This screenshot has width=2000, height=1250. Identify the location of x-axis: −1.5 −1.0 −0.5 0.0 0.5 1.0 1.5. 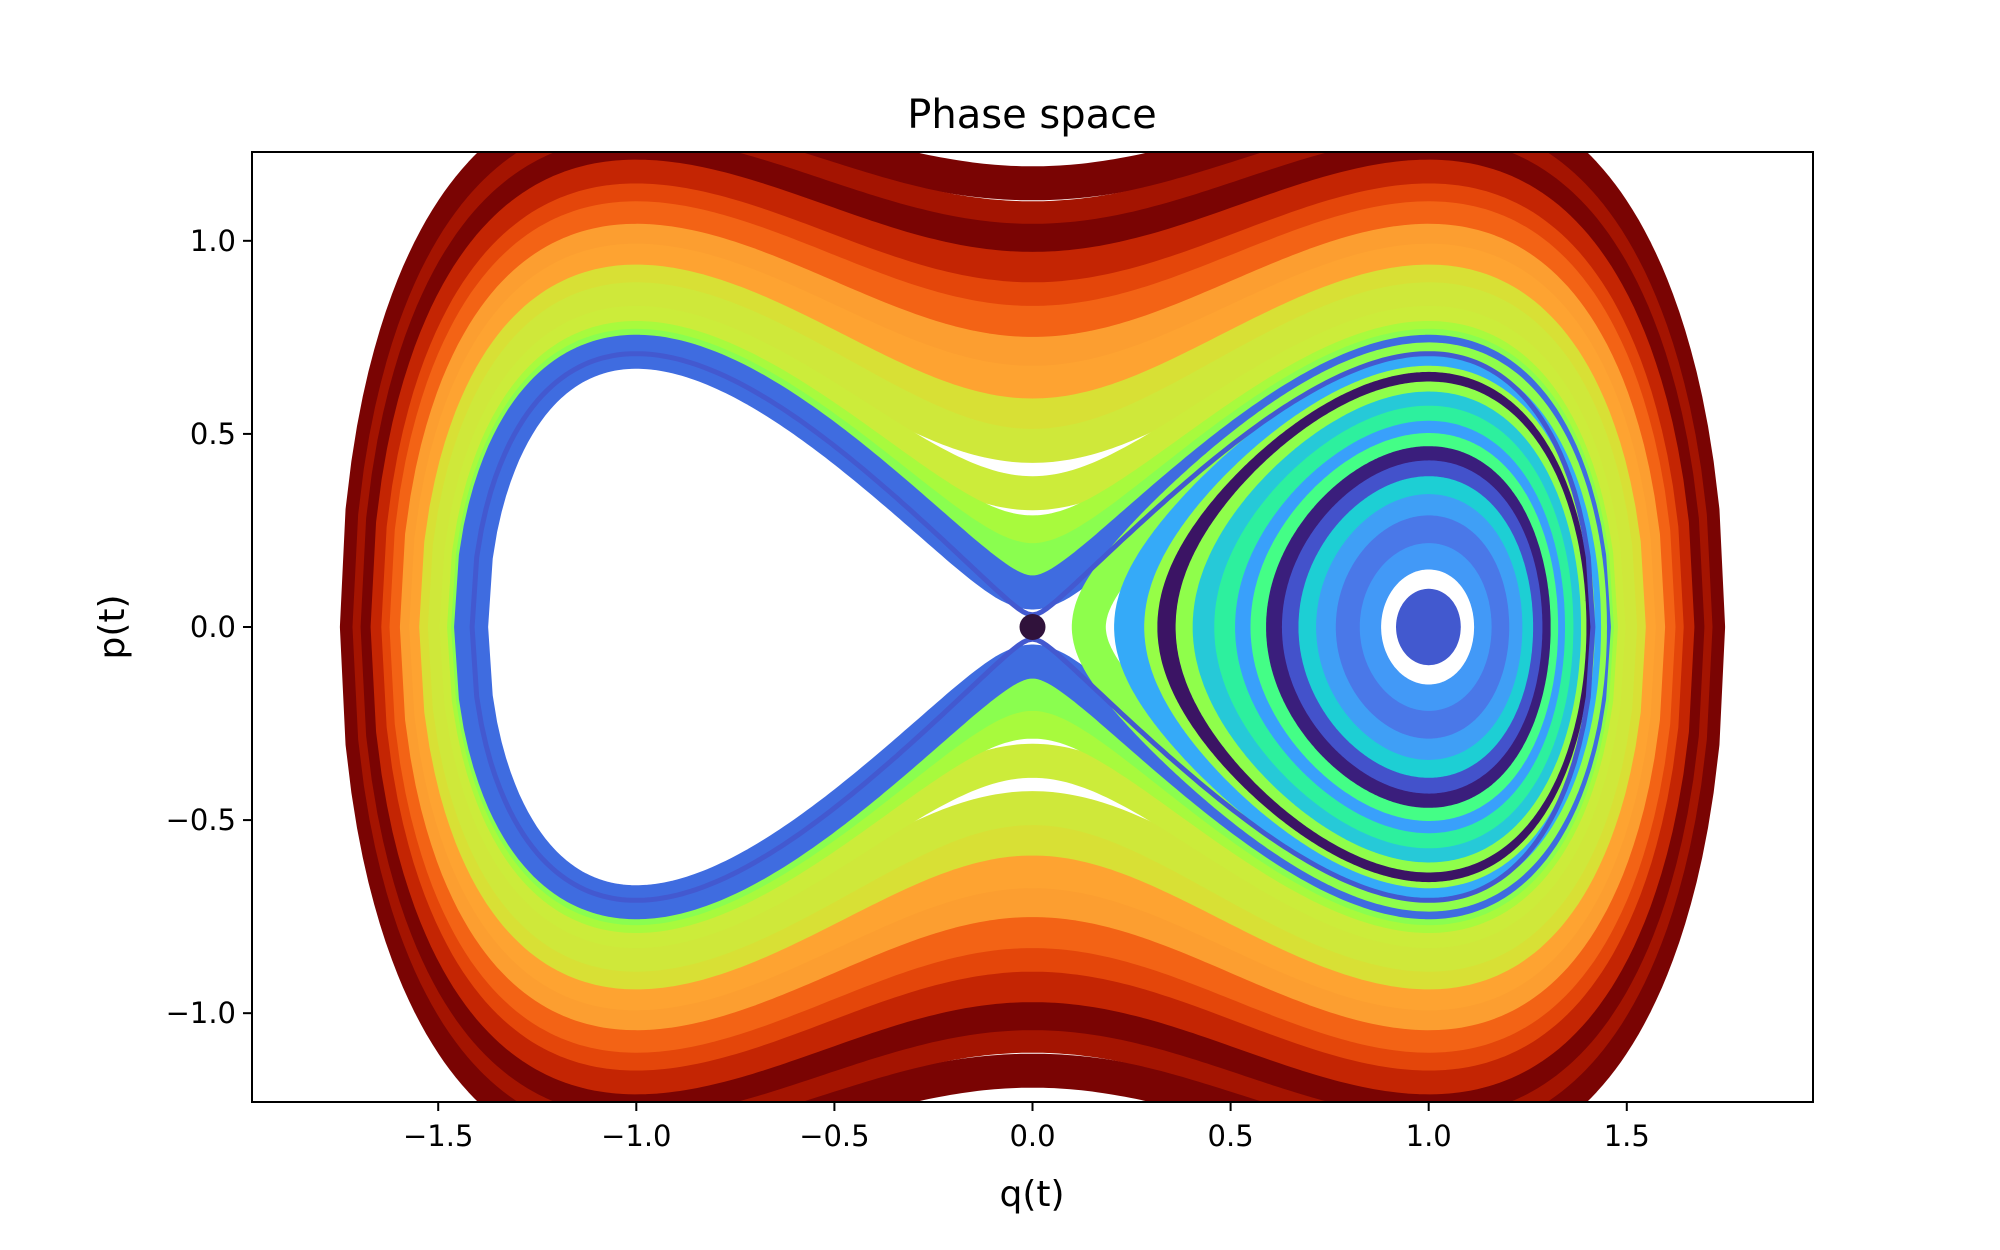
(1026, 1127).